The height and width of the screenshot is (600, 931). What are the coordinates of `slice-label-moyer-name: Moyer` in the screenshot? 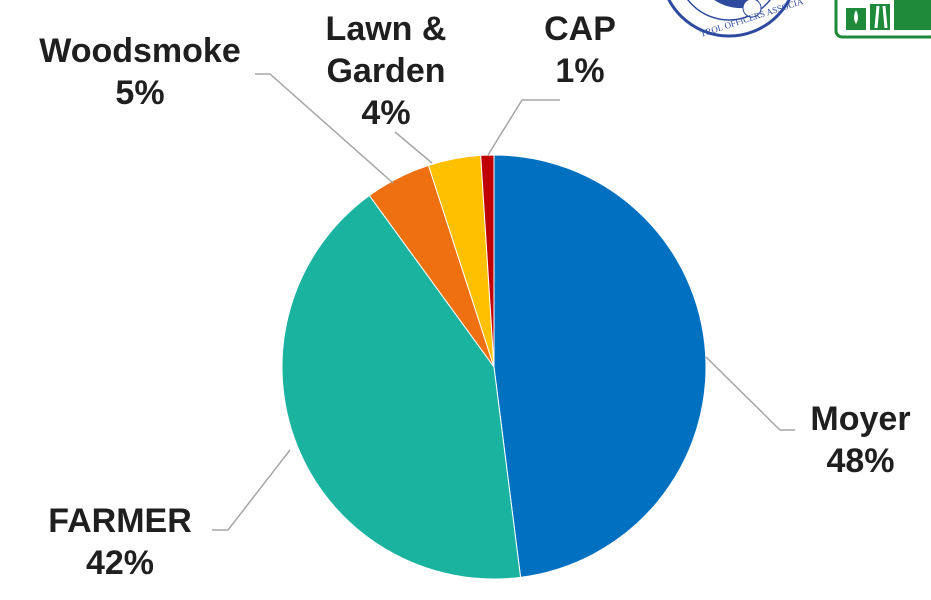 It's located at (860, 419).